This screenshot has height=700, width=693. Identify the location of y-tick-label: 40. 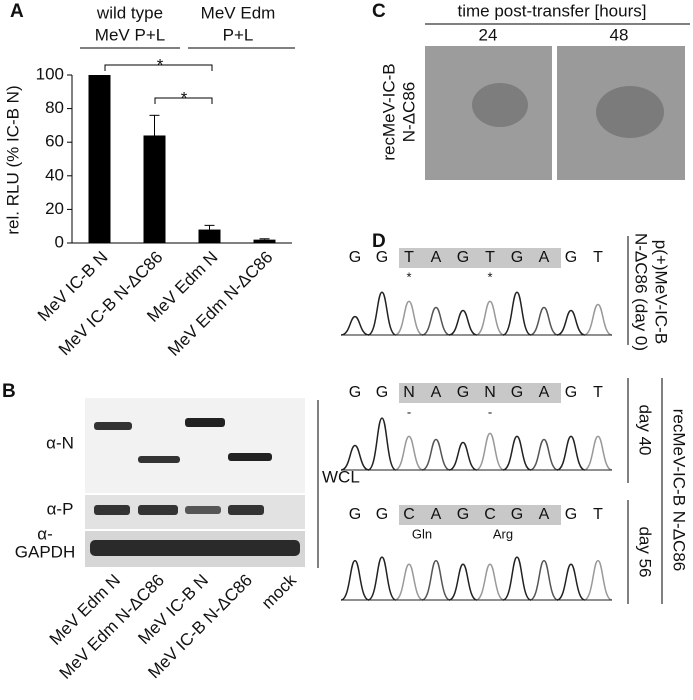
(54, 174).